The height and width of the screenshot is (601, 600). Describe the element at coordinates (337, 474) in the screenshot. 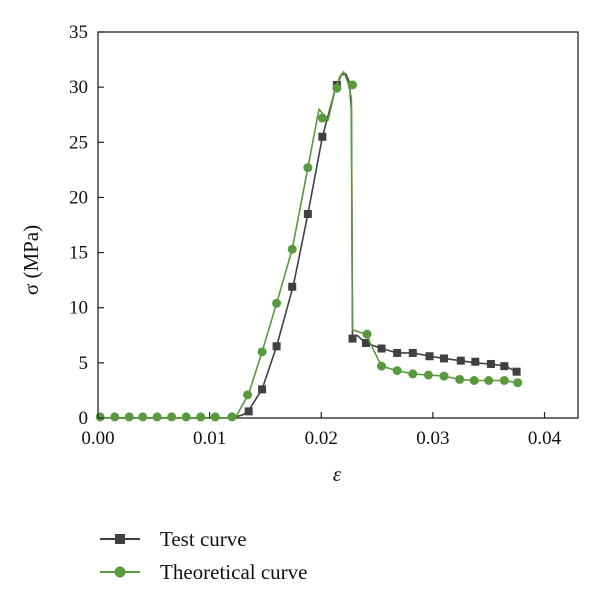

I see `x-axis-label: ε` at that location.